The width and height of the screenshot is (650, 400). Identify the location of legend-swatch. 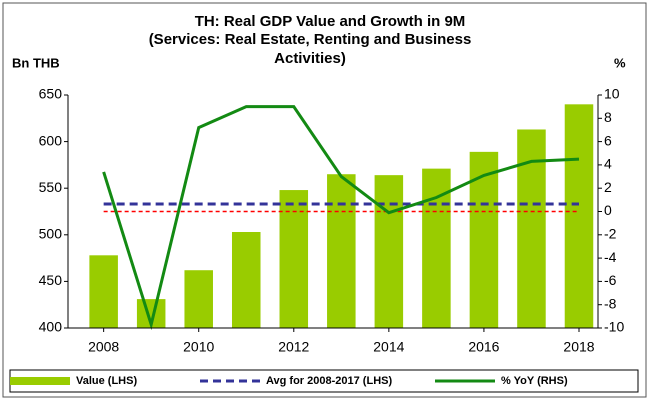
(40, 381).